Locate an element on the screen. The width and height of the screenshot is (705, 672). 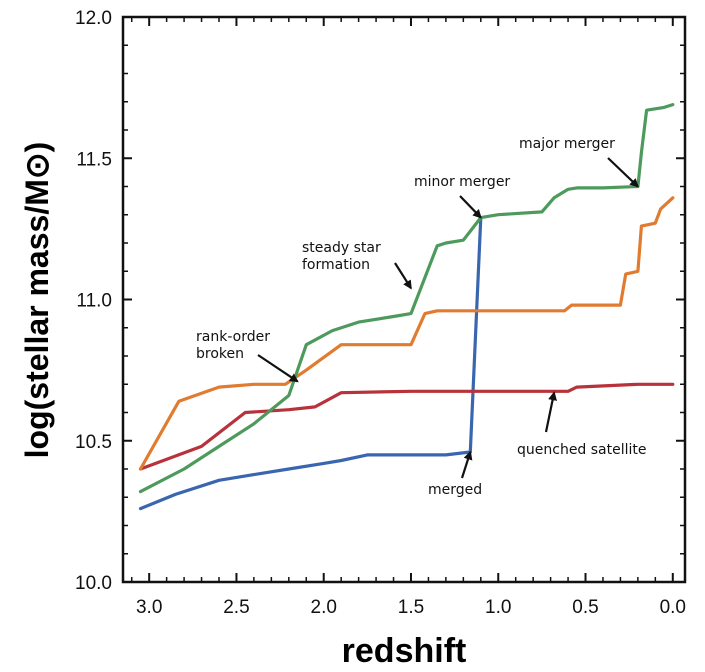
x-tick-label: 1.0 is located at coordinates (498, 607).